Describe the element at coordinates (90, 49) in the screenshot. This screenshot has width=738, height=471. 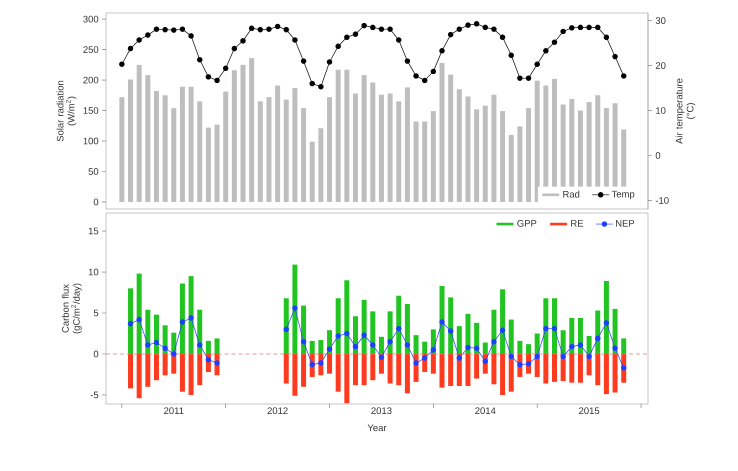
I see `y-tick-label: 250` at that location.